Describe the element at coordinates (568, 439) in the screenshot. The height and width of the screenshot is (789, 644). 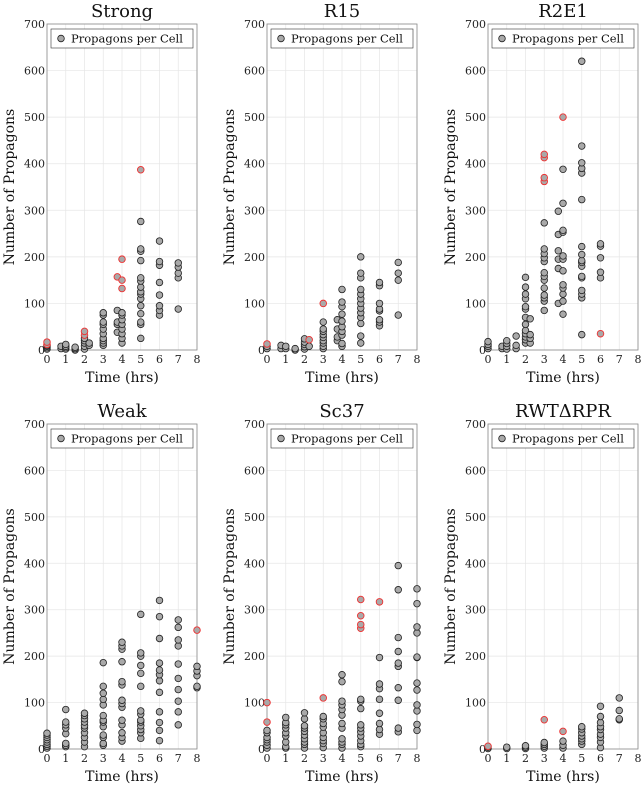
I see `legend-label: Propagons per Cell` at that location.